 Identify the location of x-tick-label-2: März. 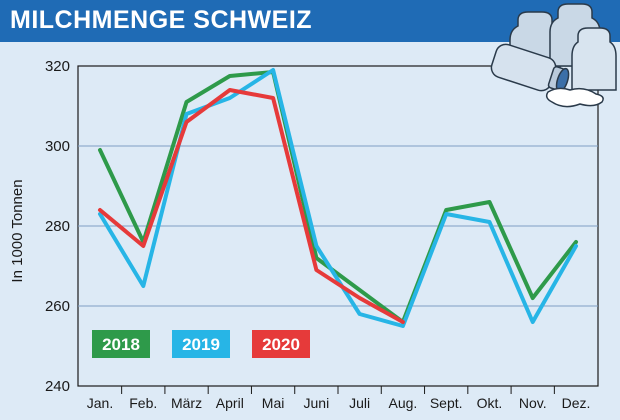
(186, 403).